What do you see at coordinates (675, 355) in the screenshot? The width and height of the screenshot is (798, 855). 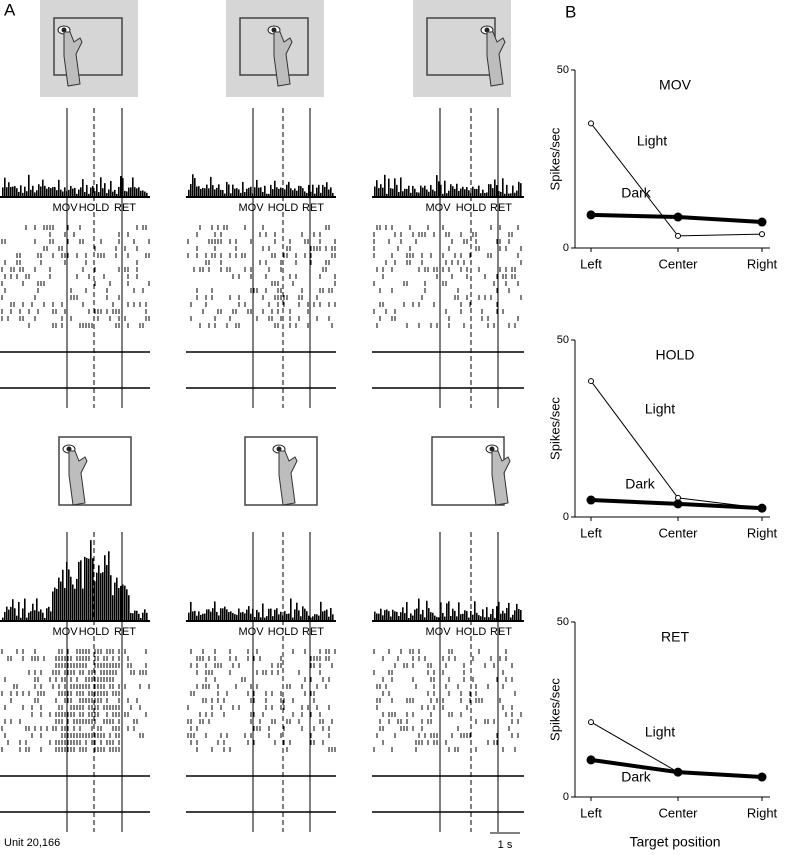 I see `chart-title: HOLD` at bounding box center [675, 355].